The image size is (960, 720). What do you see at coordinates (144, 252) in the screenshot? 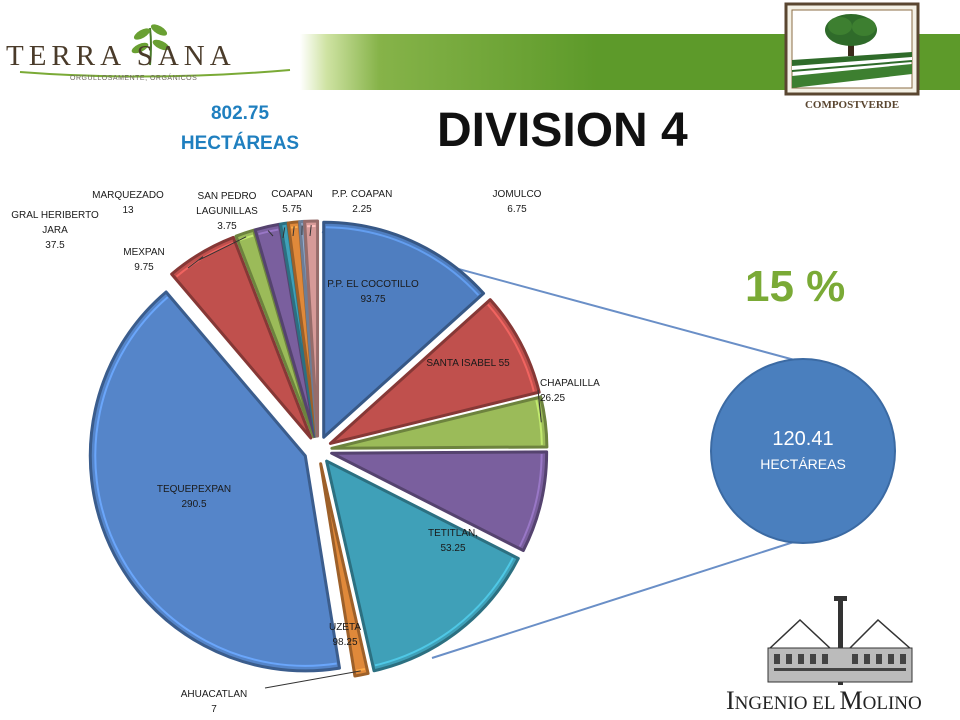
I see `slice-name-mexpan: MEXPAN` at bounding box center [144, 252].